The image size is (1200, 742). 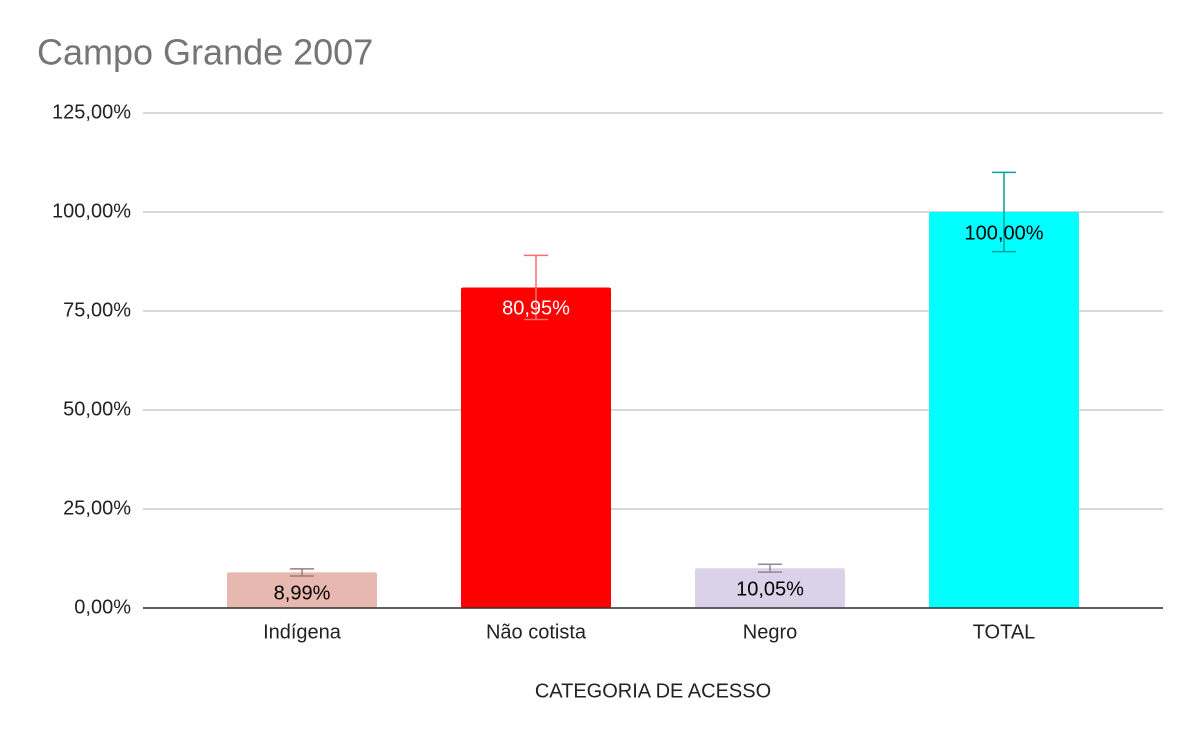 What do you see at coordinates (653, 691) in the screenshot?
I see `x-axis-title: CATEGORIA DE ACESSO` at bounding box center [653, 691].